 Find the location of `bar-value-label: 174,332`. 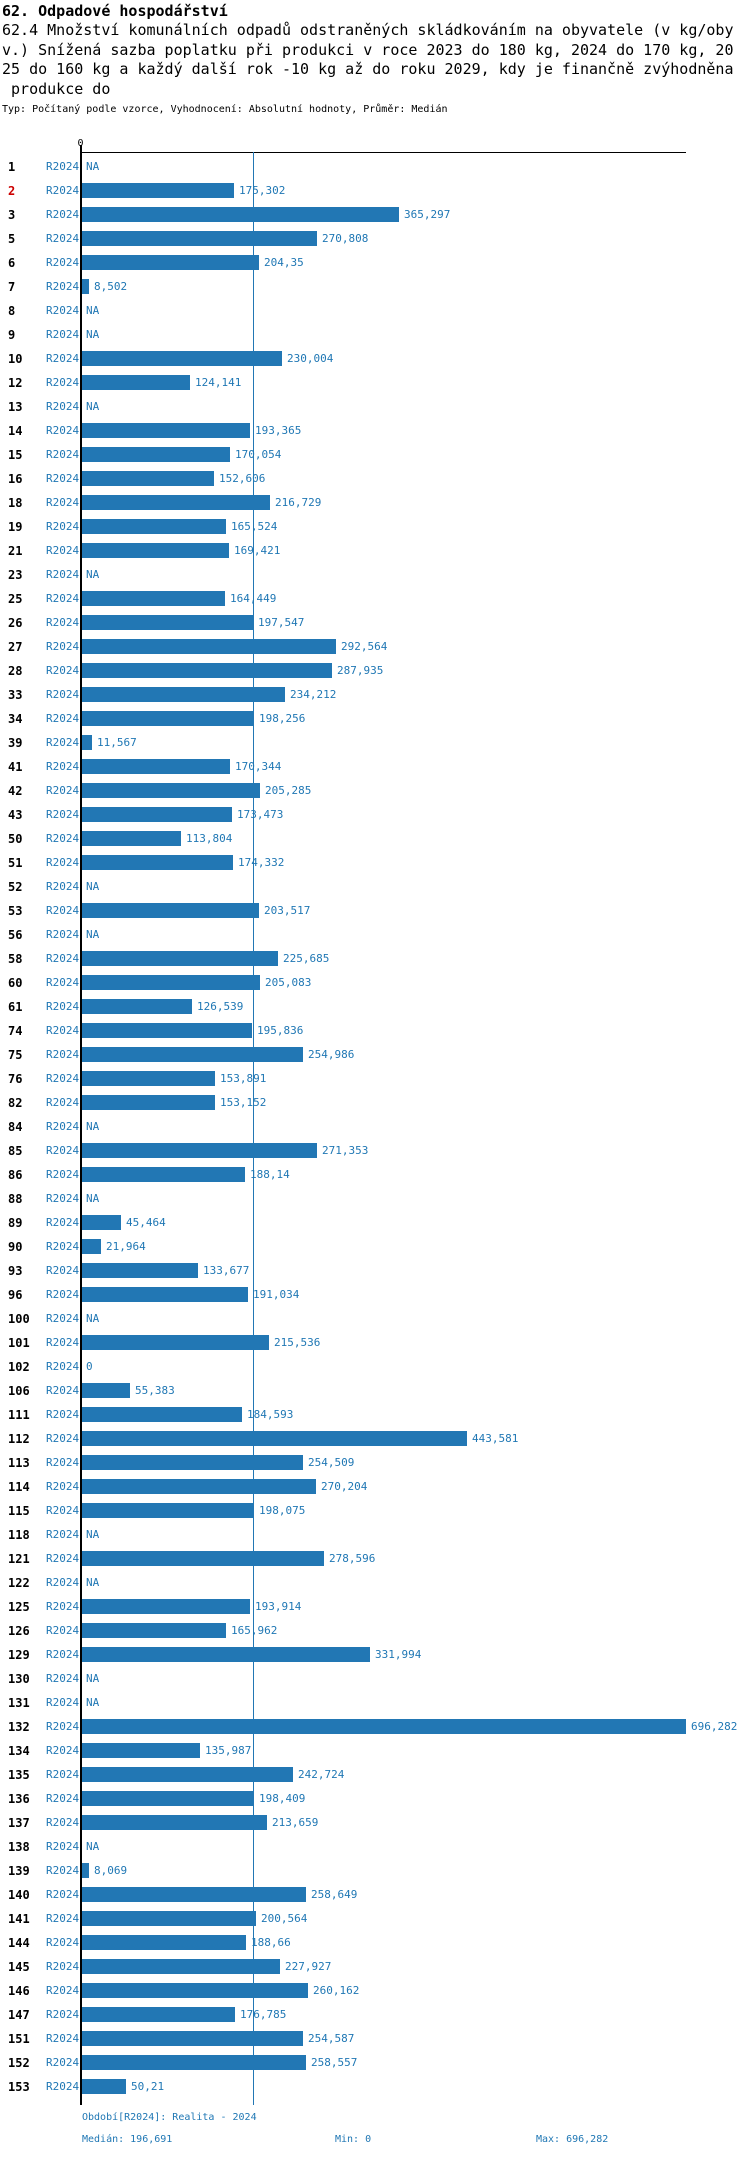

bar-value-label: 174,332 is located at coordinates (261, 862).